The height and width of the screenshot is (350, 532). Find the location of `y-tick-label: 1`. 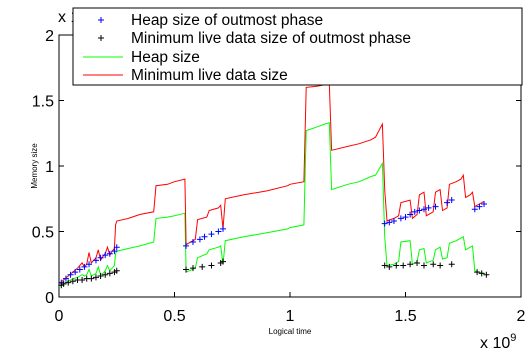

y-tick-label: 1 is located at coordinates (49, 167).